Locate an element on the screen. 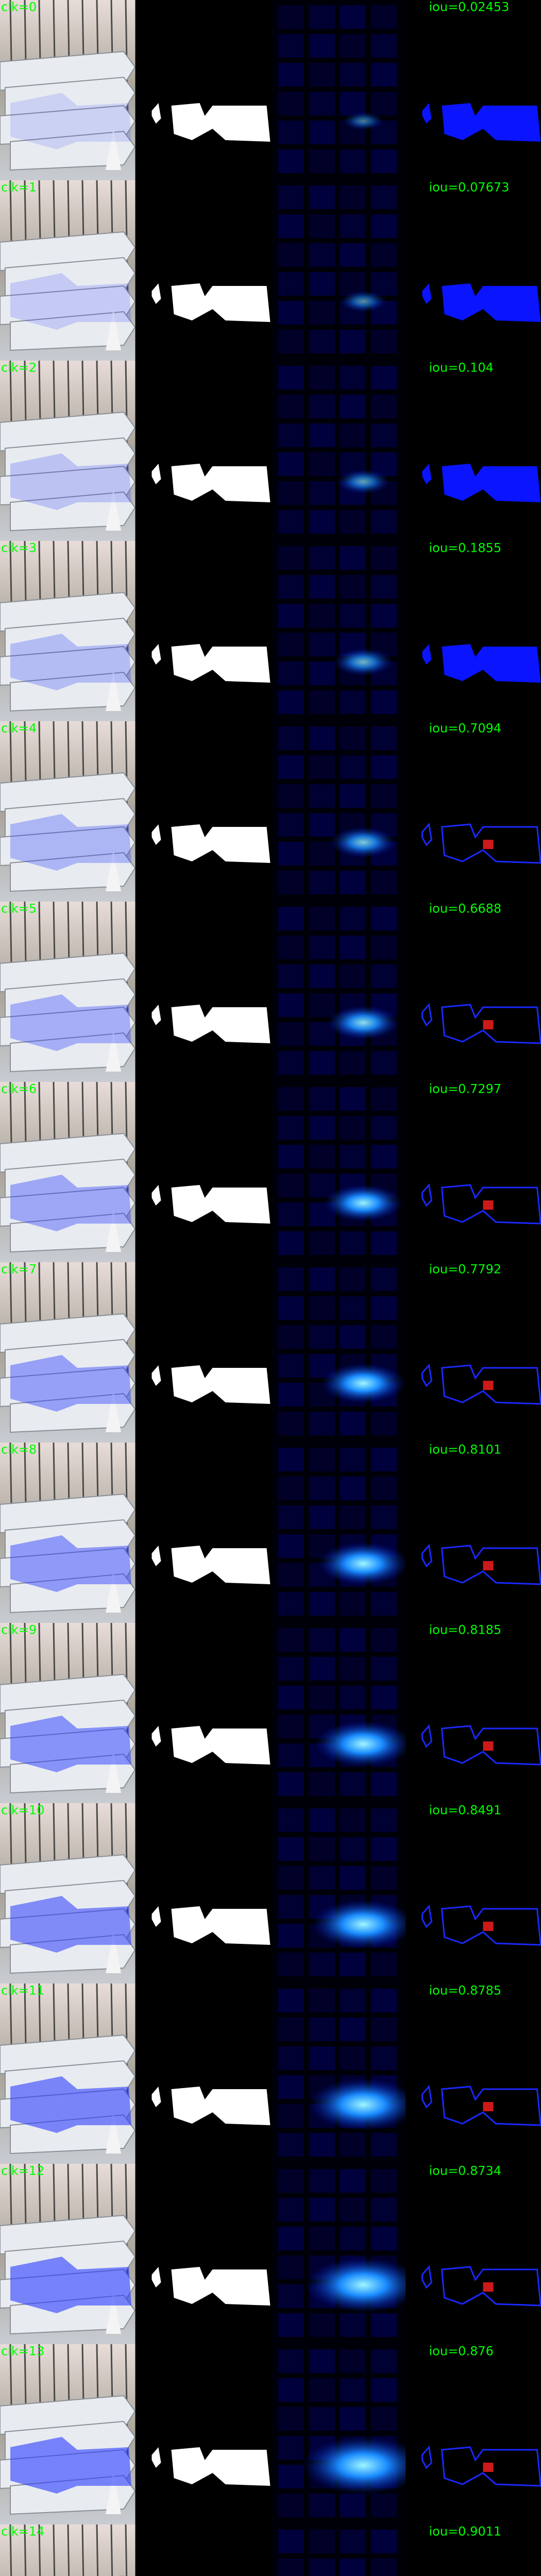 The height and width of the screenshot is (2576, 541). row: clk=11 iou=0.8785 is located at coordinates (270, 2074).